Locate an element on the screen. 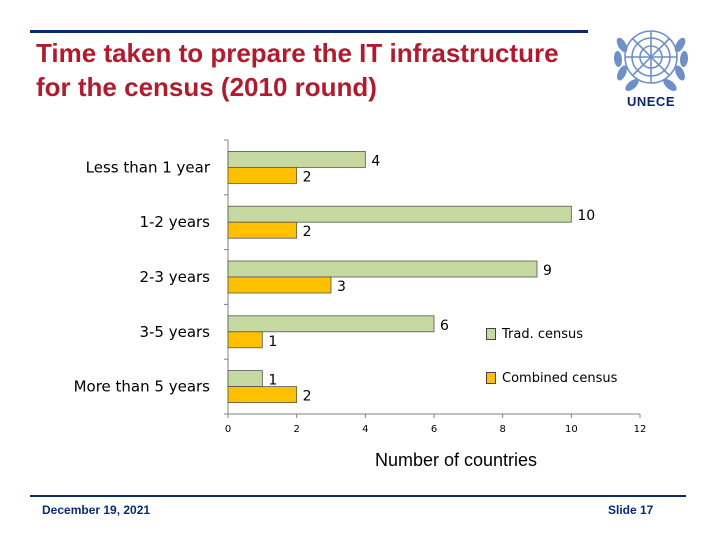  x-axis-title: Number of countries is located at coordinates (456, 460).